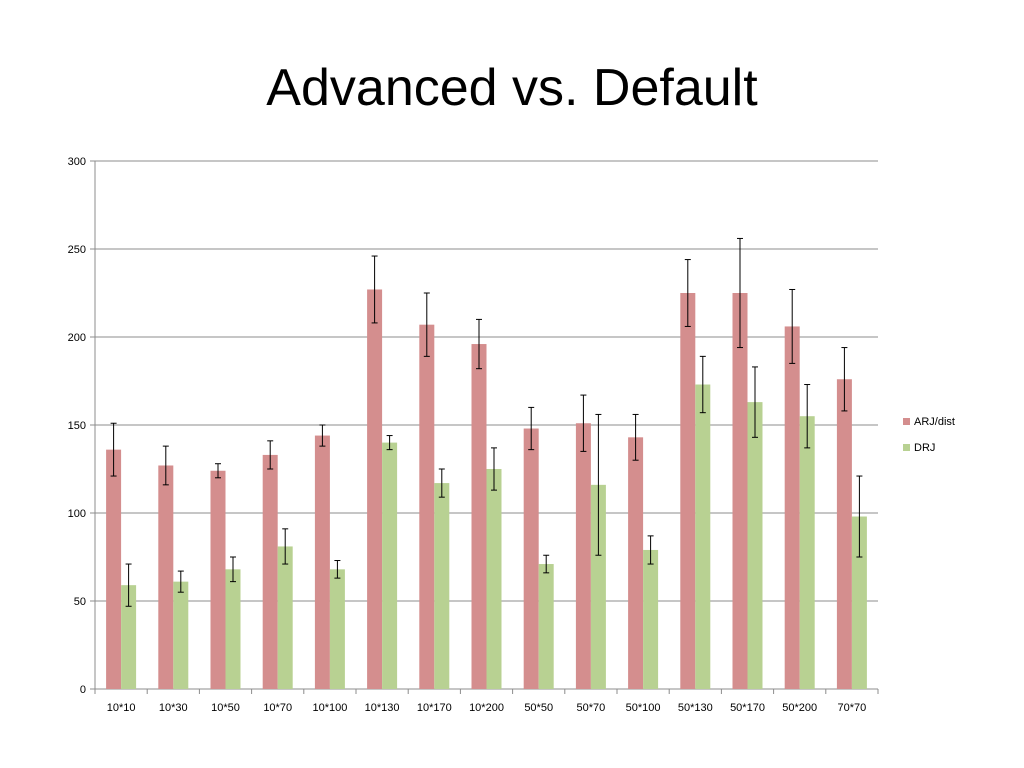  Describe the element at coordinates (643, 708) in the screenshot. I see `x-tick-label: 50*100` at that location.